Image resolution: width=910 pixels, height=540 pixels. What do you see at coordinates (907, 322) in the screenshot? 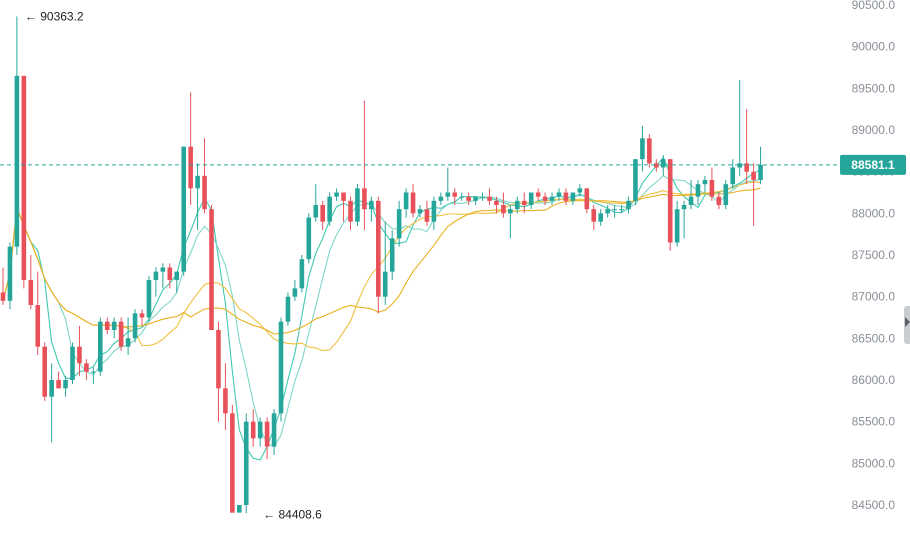
I see `chevron-right-icon` at bounding box center [907, 322].